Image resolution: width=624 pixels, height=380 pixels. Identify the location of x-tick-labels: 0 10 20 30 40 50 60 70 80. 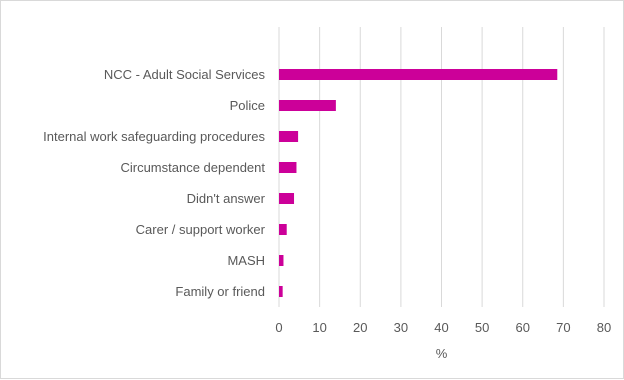
(443, 327).